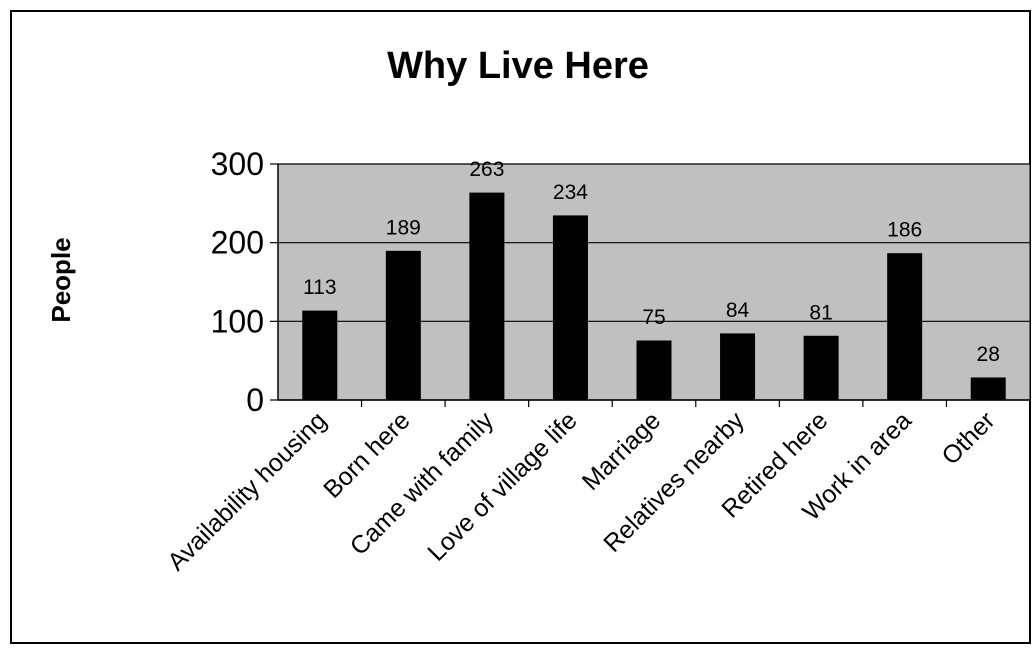 The height and width of the screenshot is (648, 1035). What do you see at coordinates (570, 192) in the screenshot?
I see `data-label: 234` at bounding box center [570, 192].